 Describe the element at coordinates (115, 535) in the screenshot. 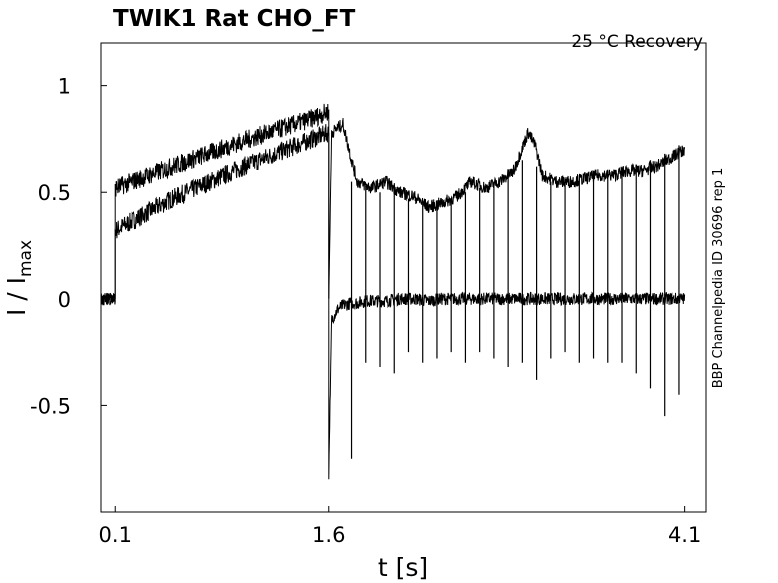

I see `x-tick-label: 0.1` at that location.